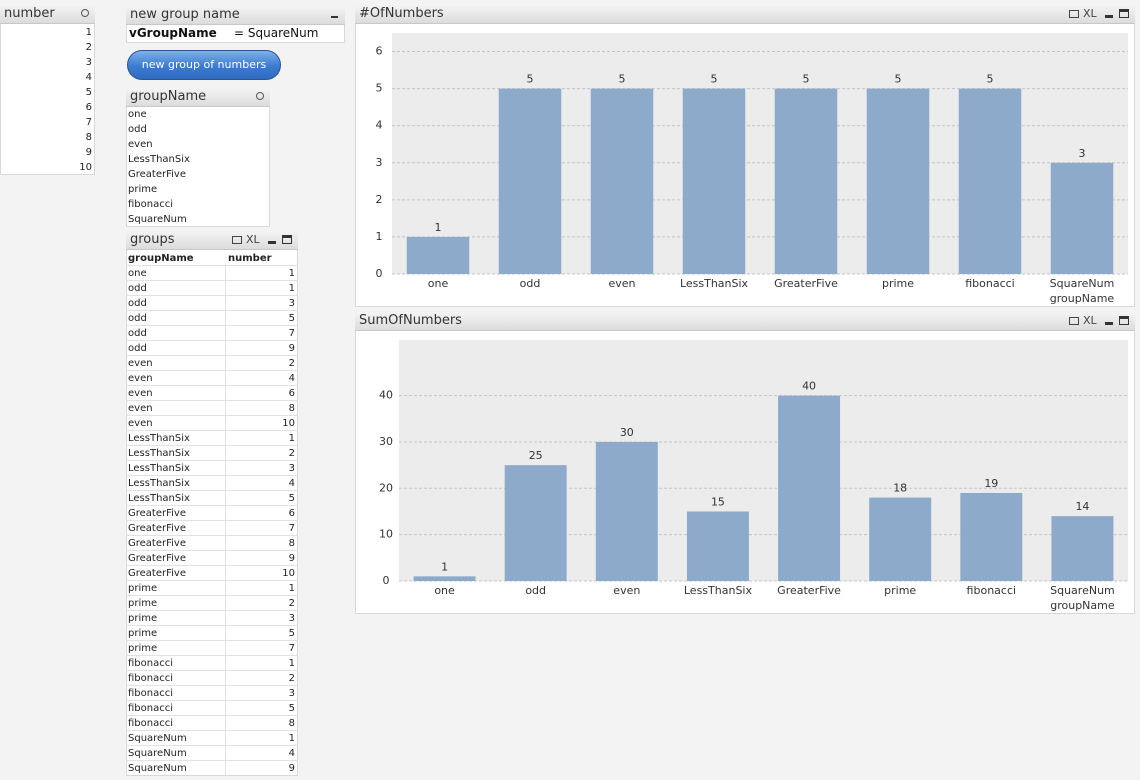 Image resolution: width=1140 pixels, height=780 pixels. Describe the element at coordinates (88, 32) in the screenshot. I see `listbox-item: 1` at that location.